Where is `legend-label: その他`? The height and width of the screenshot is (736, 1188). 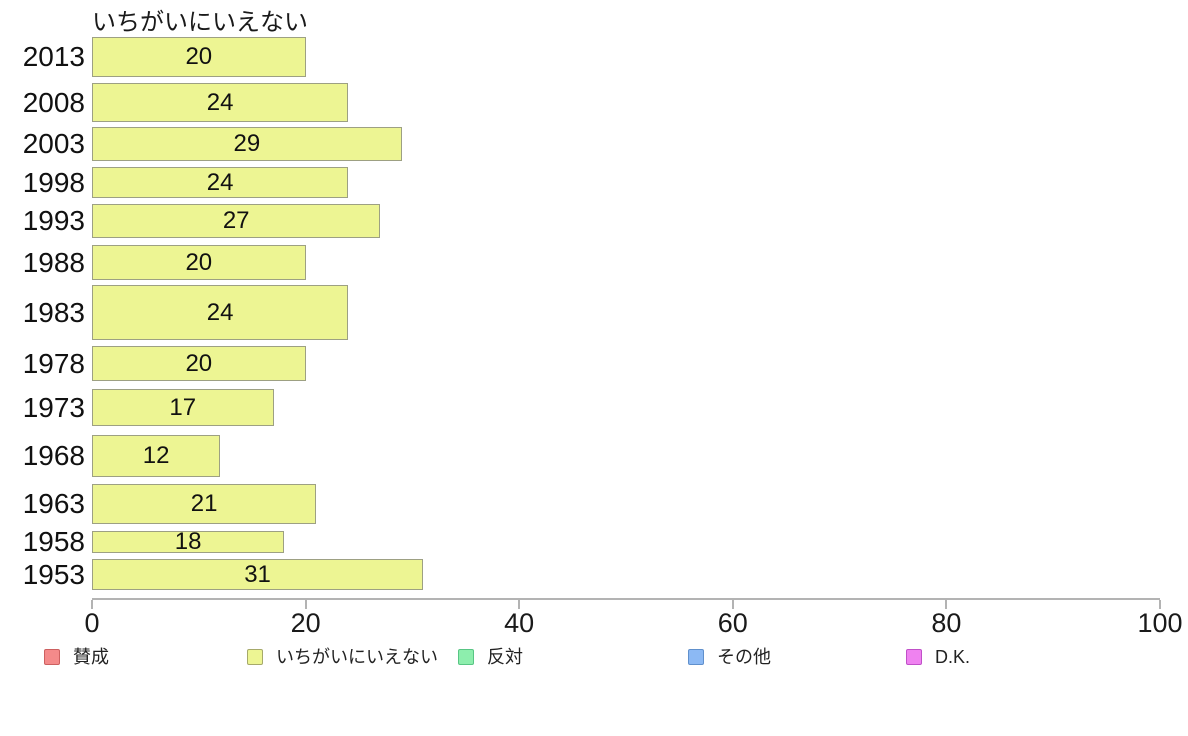 legend-label: その他 is located at coordinates (744, 657).